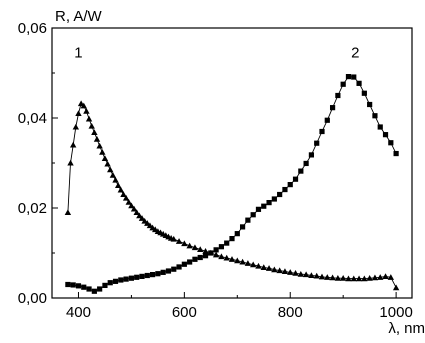  Describe the element at coordinates (406, 328) in the screenshot. I see `x-axis-title: λ, nm` at that location.